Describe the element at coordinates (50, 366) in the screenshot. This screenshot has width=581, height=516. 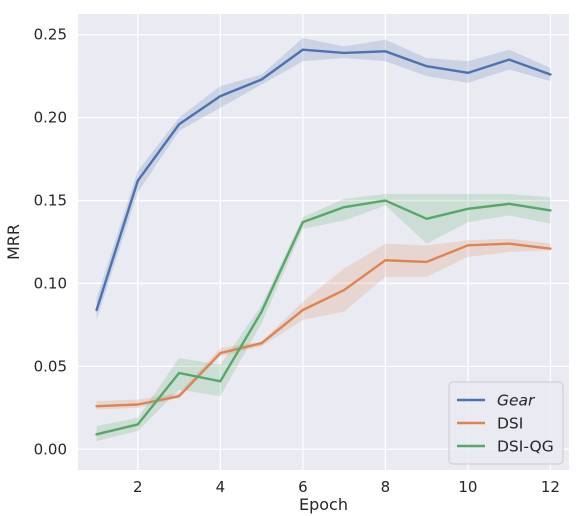
I see `y-tick-label: 0.05` at that location.